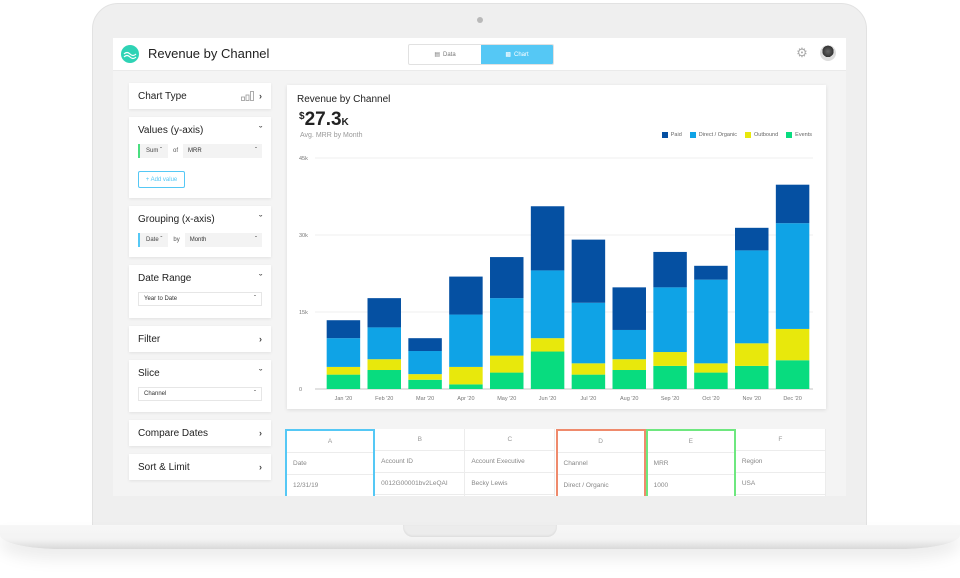 The height and width of the screenshot is (578, 960). What do you see at coordinates (510, 440) in the screenshot?
I see `column-letter: C` at bounding box center [510, 440].